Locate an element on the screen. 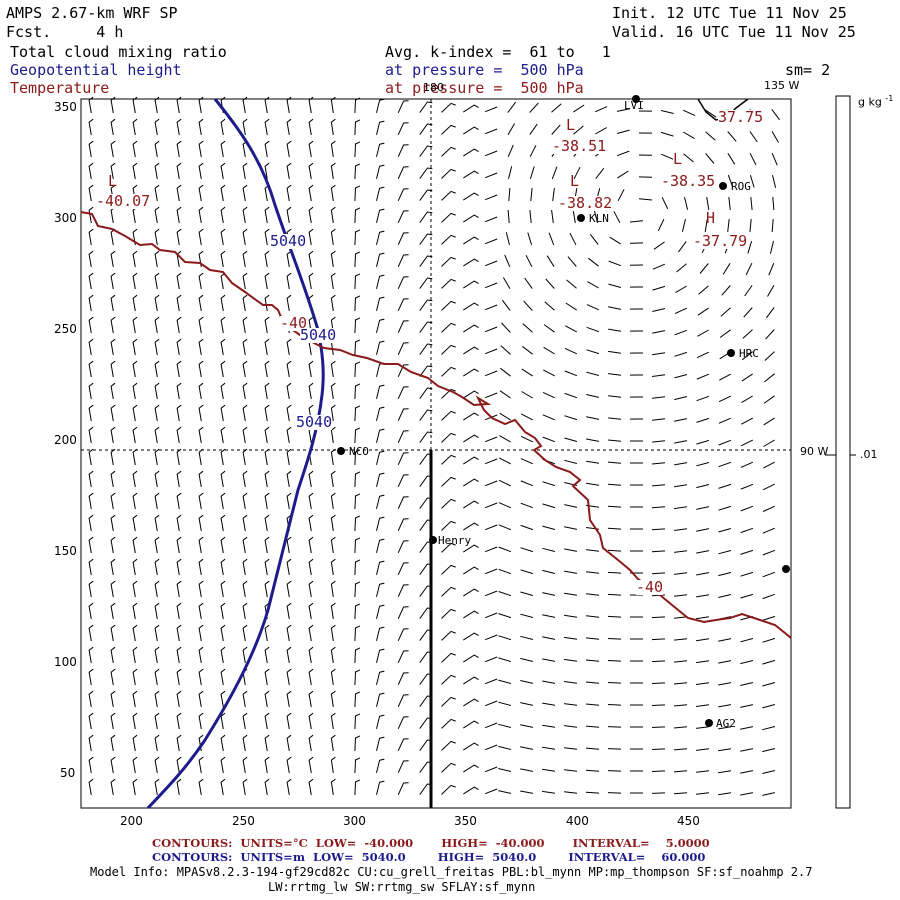  station-label-ag2: AG2 is located at coordinates (726, 723).